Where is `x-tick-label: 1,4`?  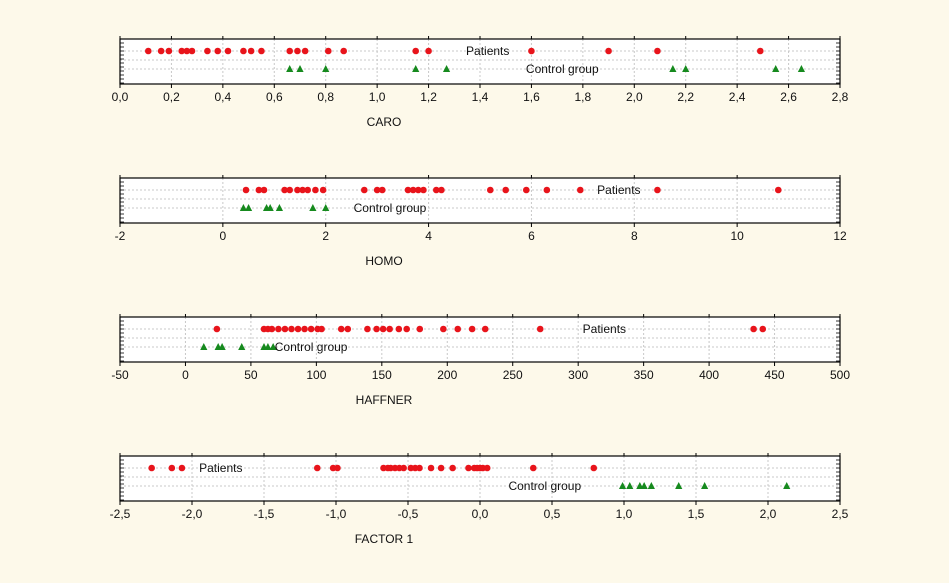 x-tick-label: 1,4 is located at coordinates (480, 97).